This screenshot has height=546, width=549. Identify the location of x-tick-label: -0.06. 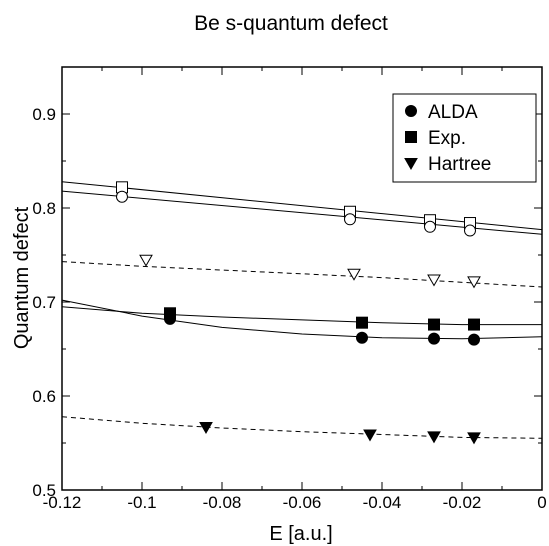
(302, 502).